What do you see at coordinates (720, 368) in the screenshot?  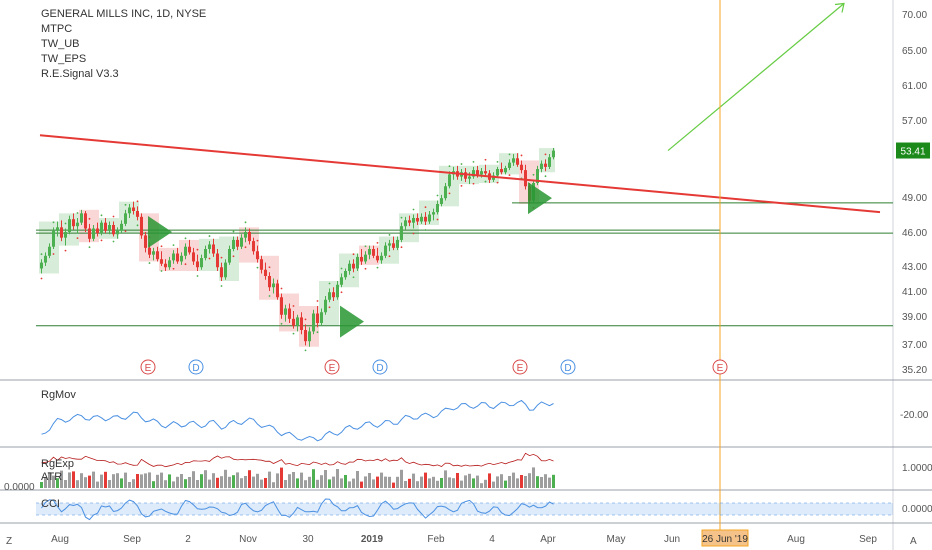 I see `event-letter-6: E` at bounding box center [720, 368].